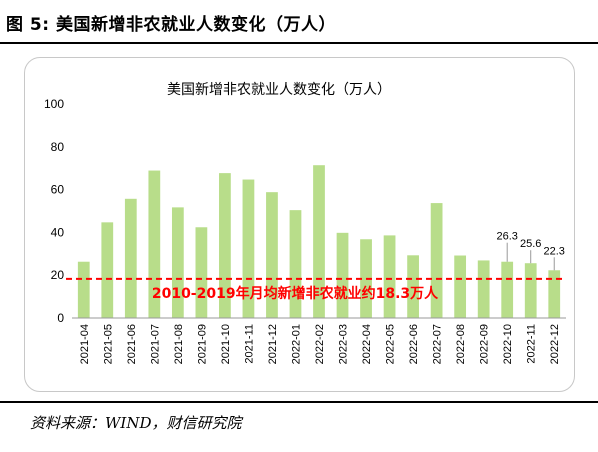 The width and height of the screenshot is (598, 452). I want to click on x-tick-label: 2022-07, so click(438, 344).